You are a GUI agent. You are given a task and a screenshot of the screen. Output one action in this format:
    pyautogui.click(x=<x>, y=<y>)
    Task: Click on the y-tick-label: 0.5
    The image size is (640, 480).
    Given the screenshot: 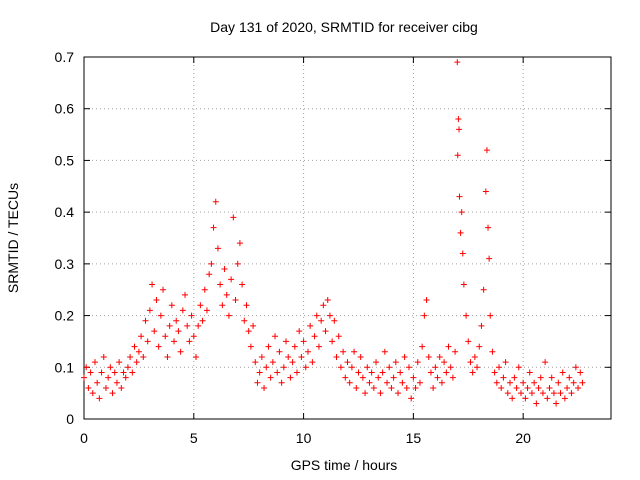 What is the action you would take?
    pyautogui.click(x=65, y=160)
    